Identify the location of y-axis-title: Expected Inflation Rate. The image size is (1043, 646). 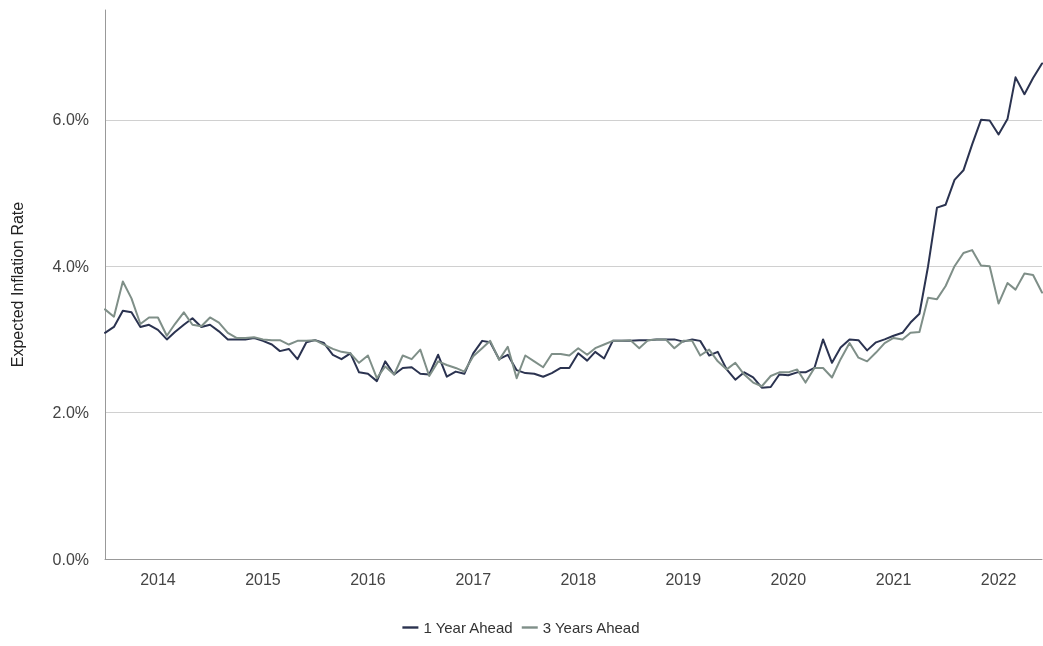
(17, 284).